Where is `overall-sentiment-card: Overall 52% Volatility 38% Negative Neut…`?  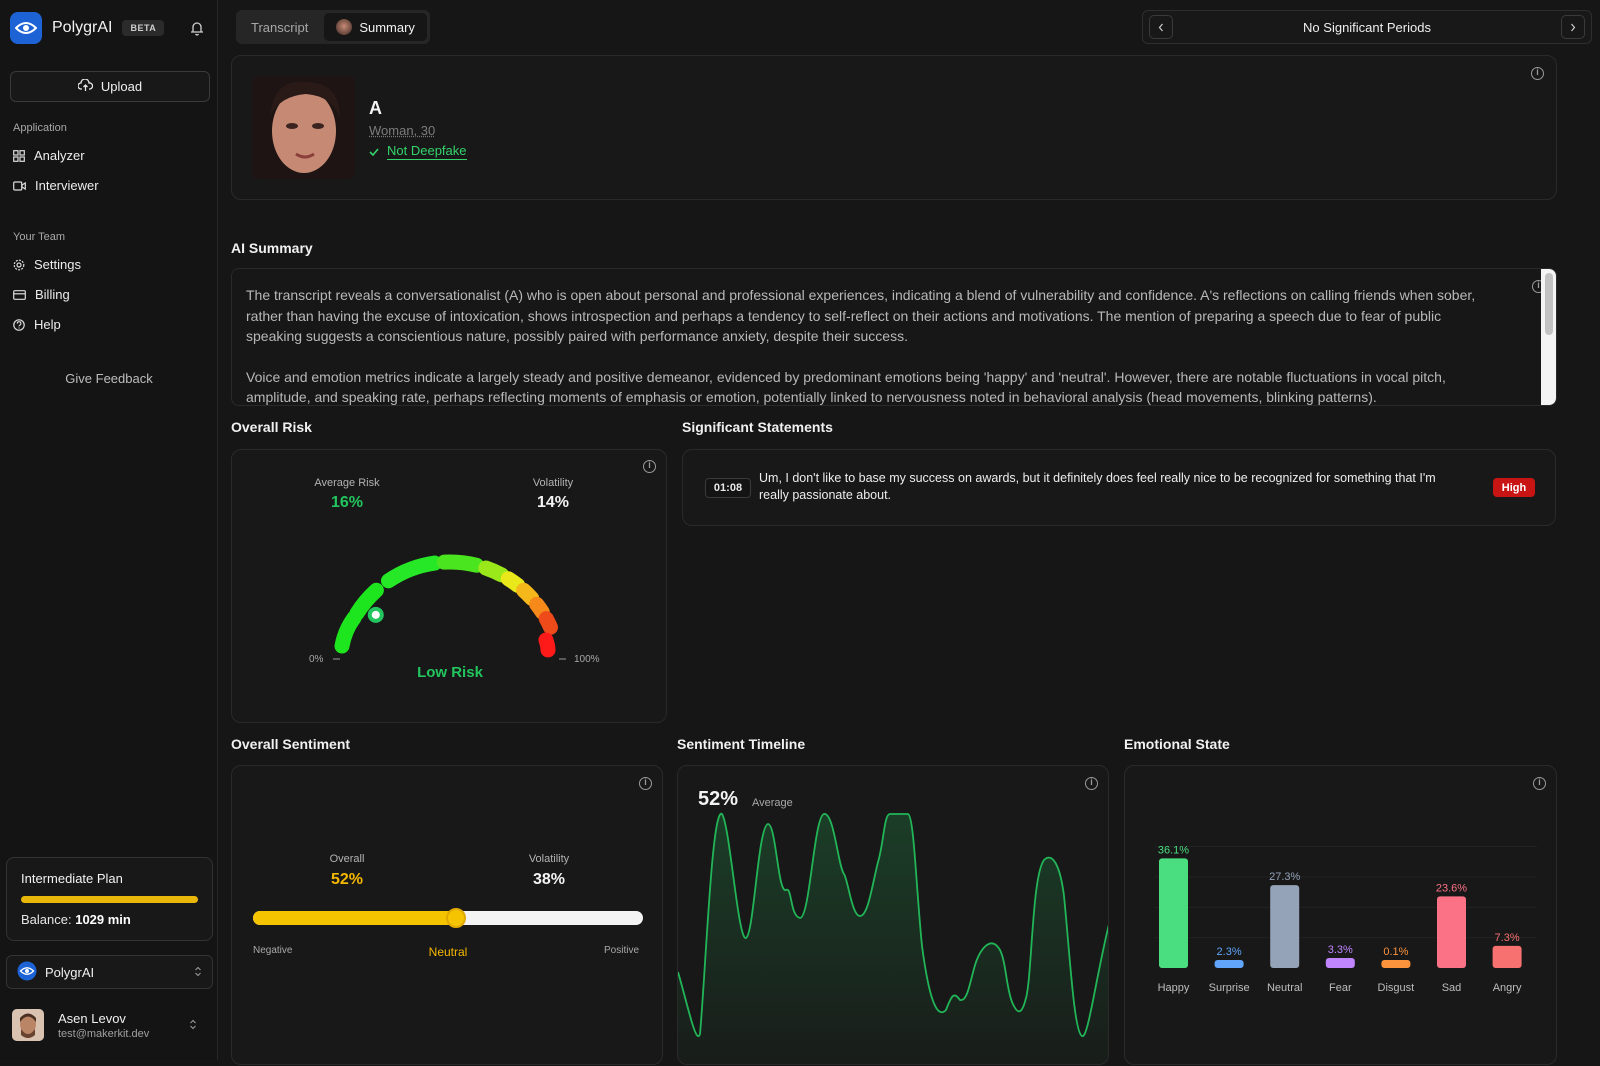
overall-sentiment-card: Overall 52% Volatility 38% Negative Neut… is located at coordinates (447, 915).